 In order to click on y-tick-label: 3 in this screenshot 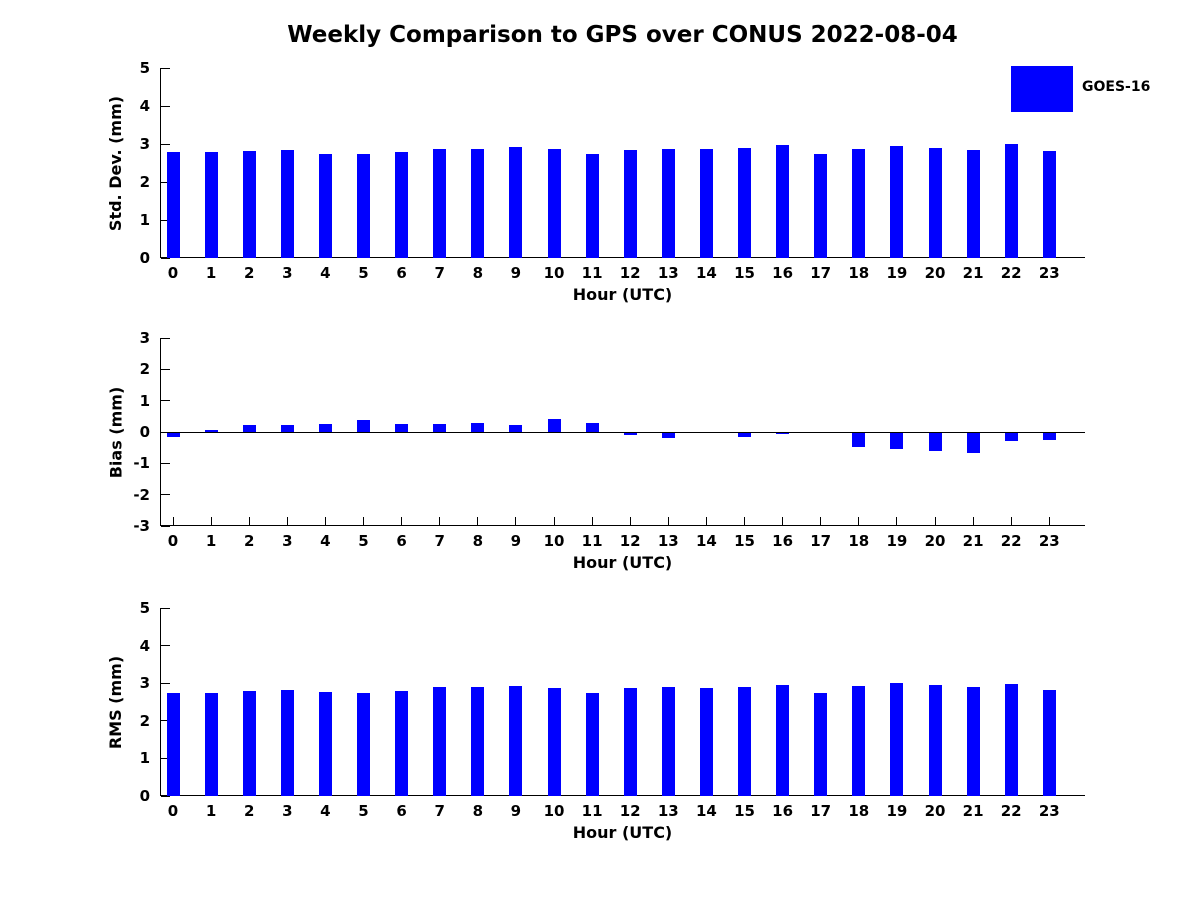, I will do `click(144, 683)`.